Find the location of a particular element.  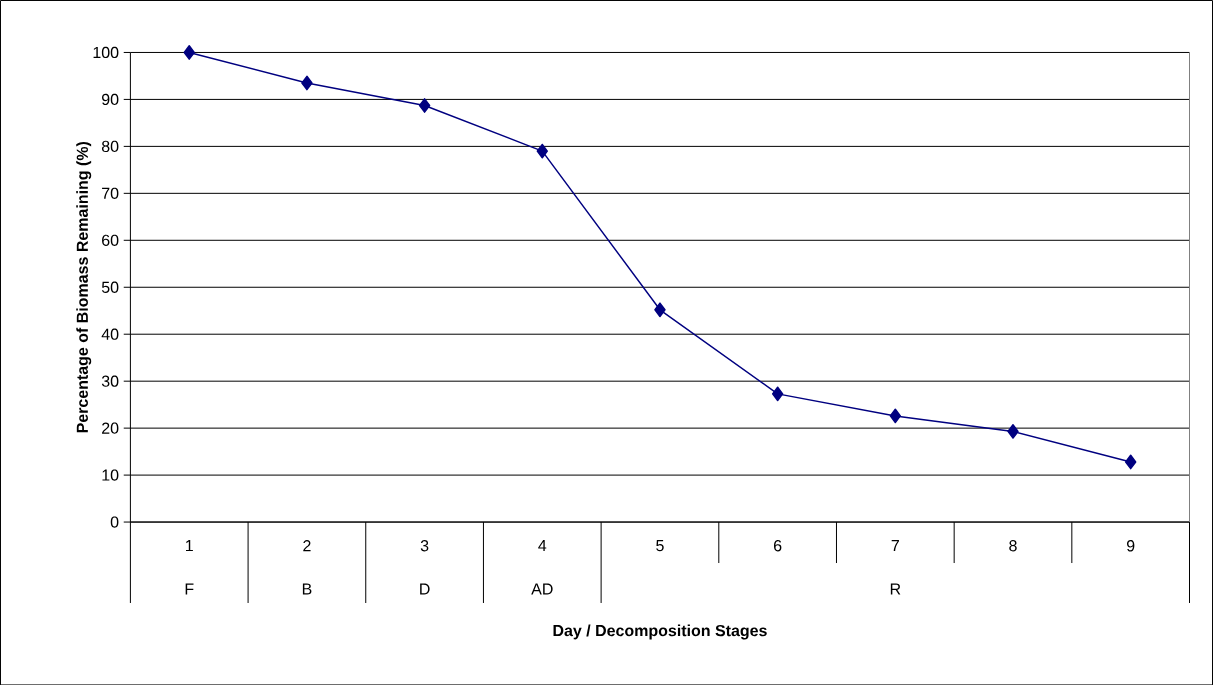

x-tick-label: 1 is located at coordinates (189, 545).